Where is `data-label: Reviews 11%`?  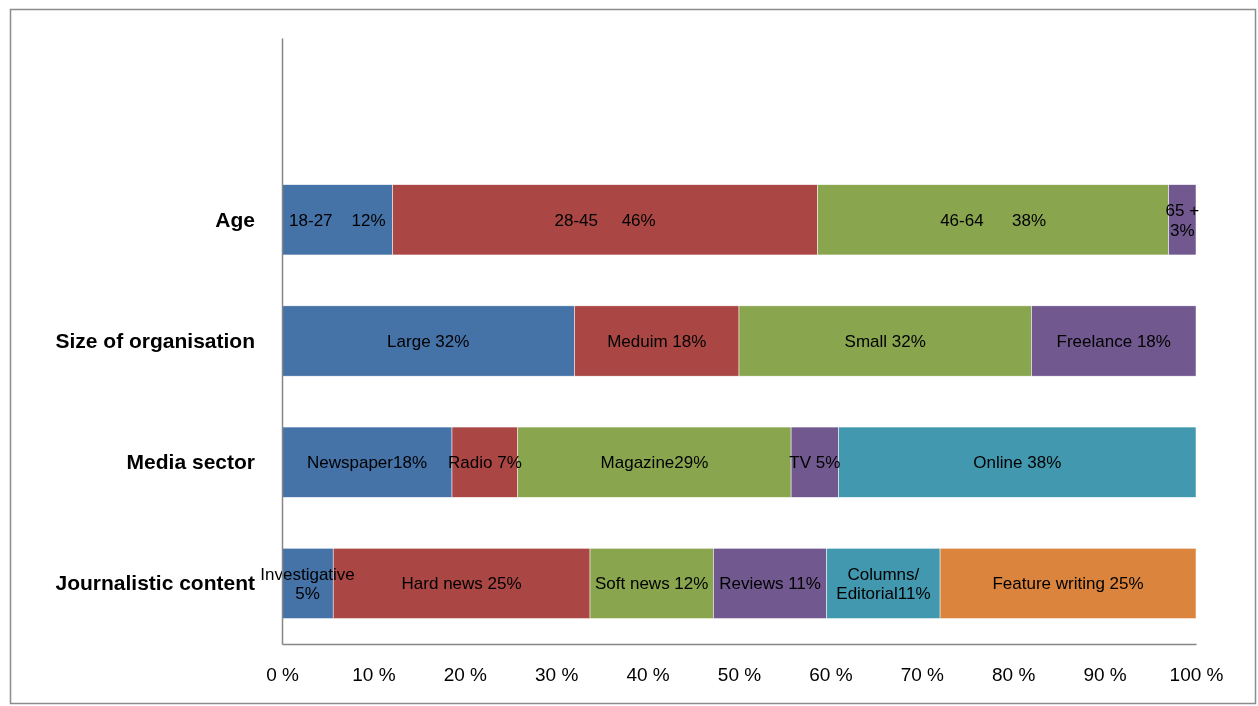 data-label: Reviews 11% is located at coordinates (770, 584).